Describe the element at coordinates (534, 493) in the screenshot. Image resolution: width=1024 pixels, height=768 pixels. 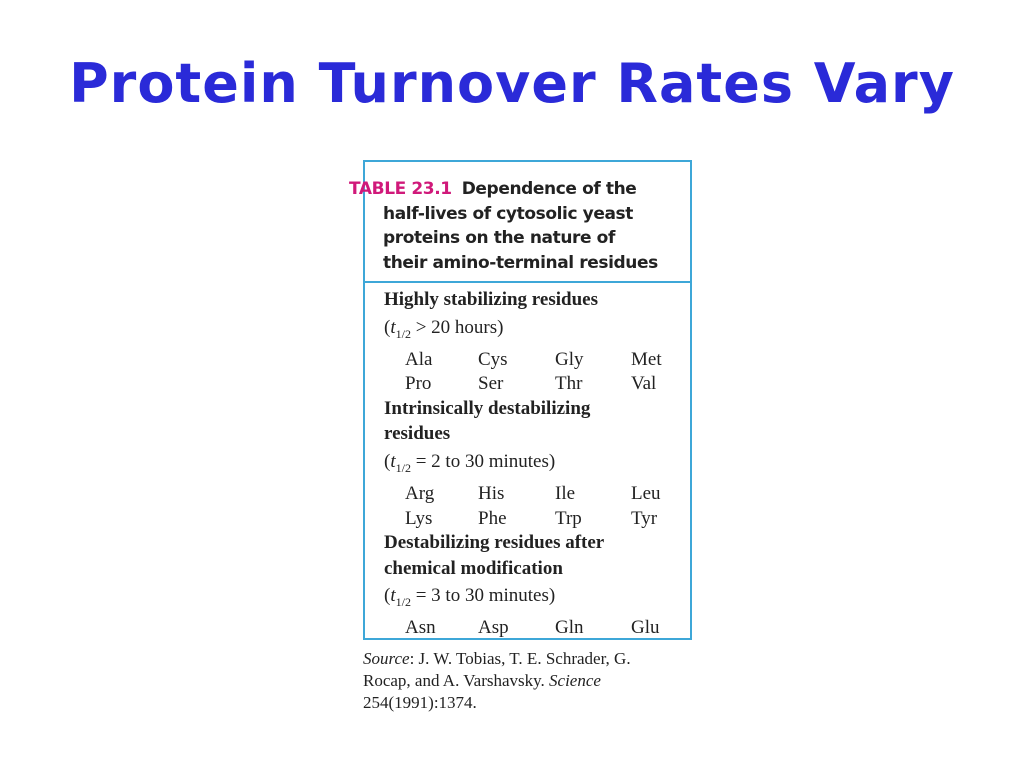
I see `residue-row: Arg His Ile Leu` at that location.